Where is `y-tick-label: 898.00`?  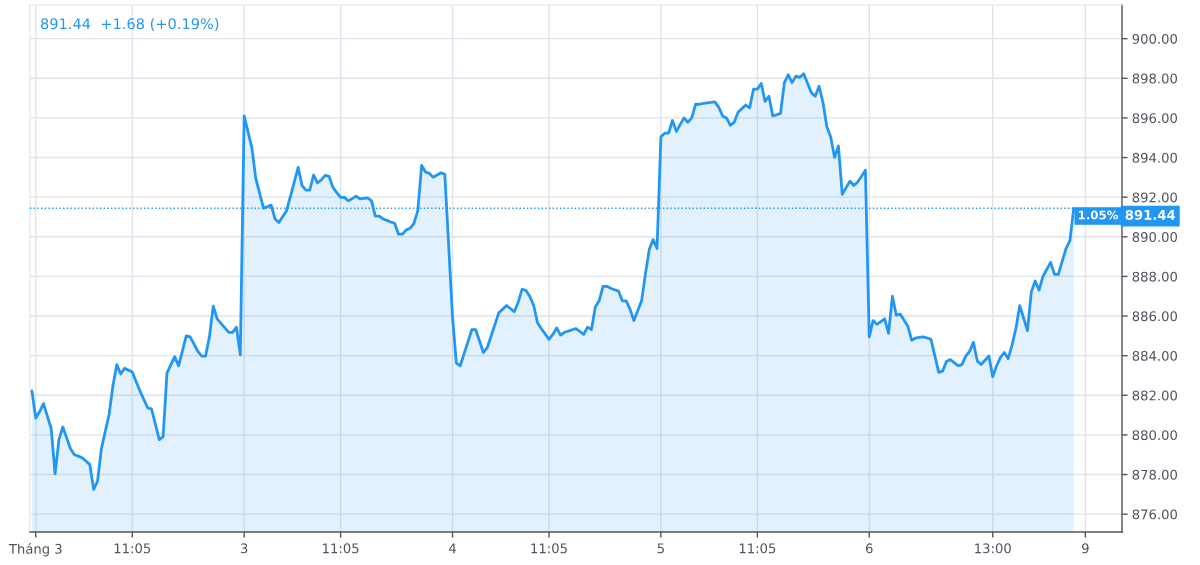 y-tick-label: 898.00 is located at coordinates (1155, 78).